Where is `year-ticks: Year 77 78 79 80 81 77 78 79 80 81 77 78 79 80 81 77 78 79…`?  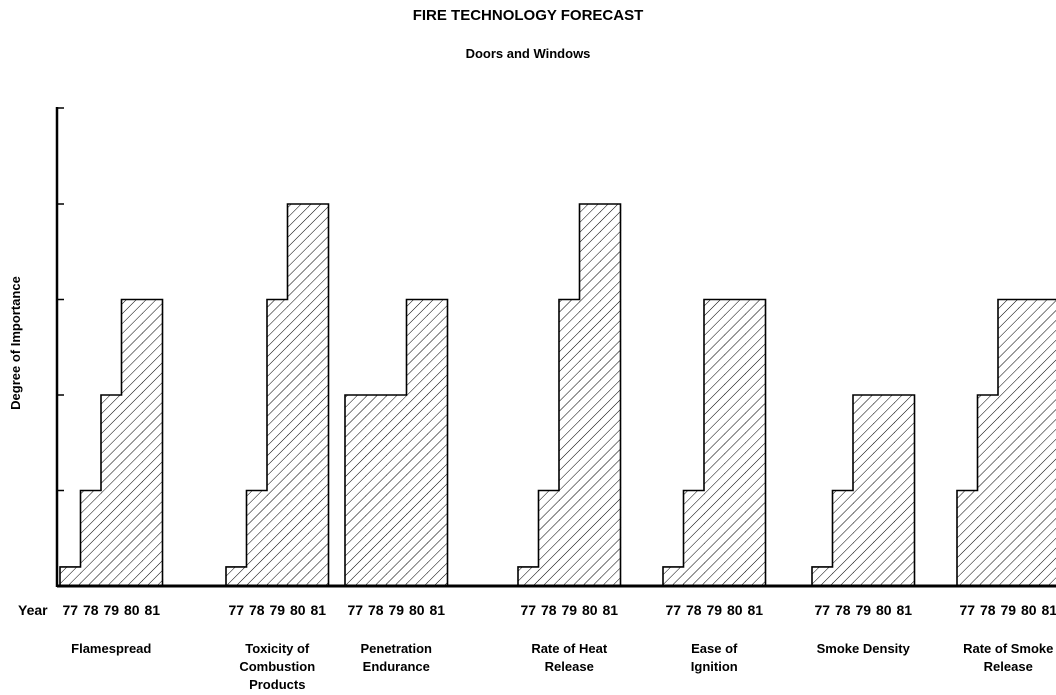
year-ticks: Year 77 78 79 80 81 77 78 79 80 81 77 78 79 80 81 77 78 79… is located at coordinates (537, 610).